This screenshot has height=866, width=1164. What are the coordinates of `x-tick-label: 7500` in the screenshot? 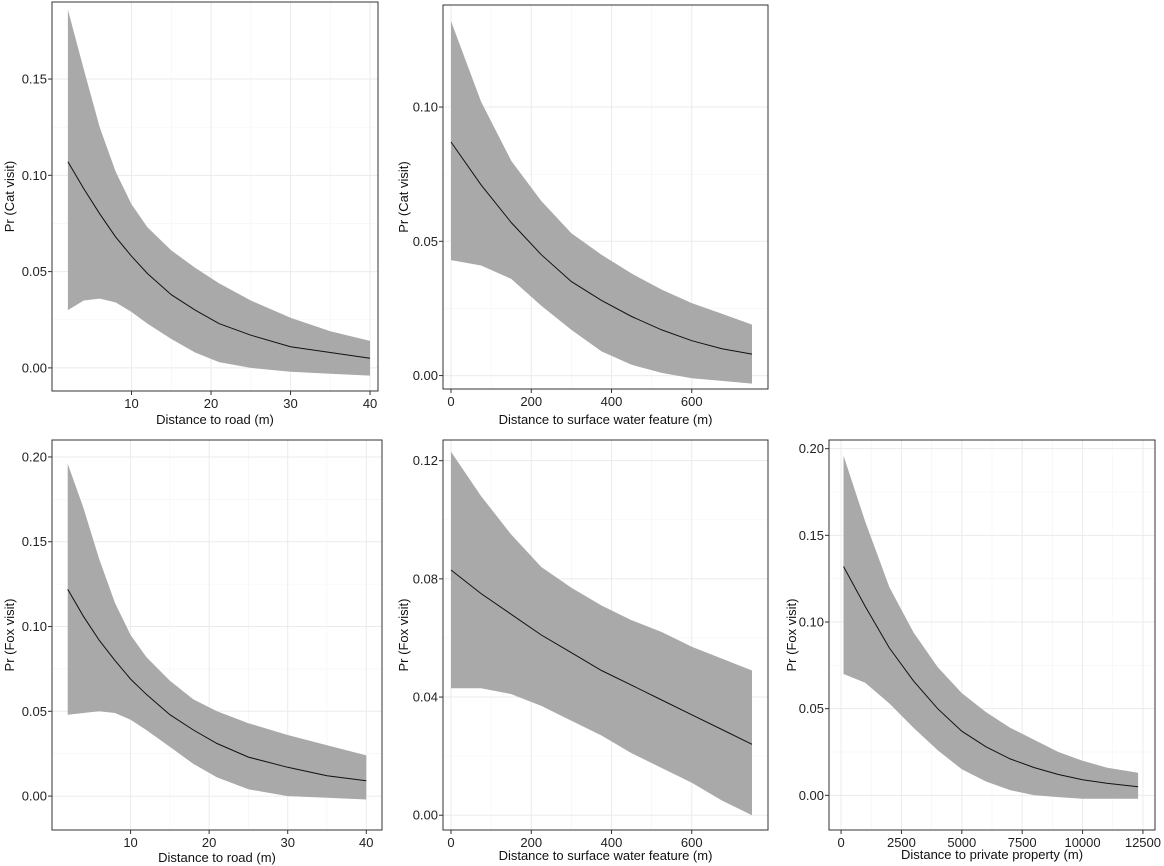 It's located at (1022, 842).